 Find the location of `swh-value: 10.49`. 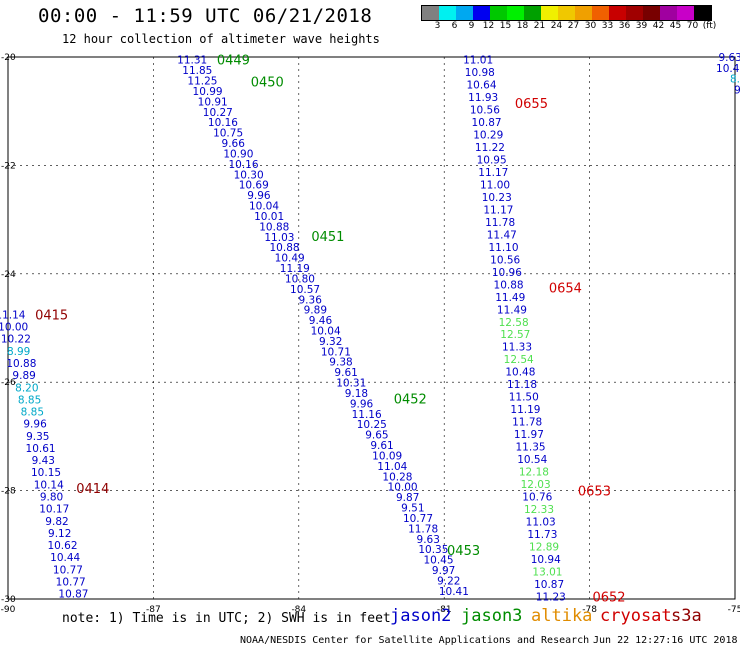

swh-value: 10.49 is located at coordinates (290, 259).